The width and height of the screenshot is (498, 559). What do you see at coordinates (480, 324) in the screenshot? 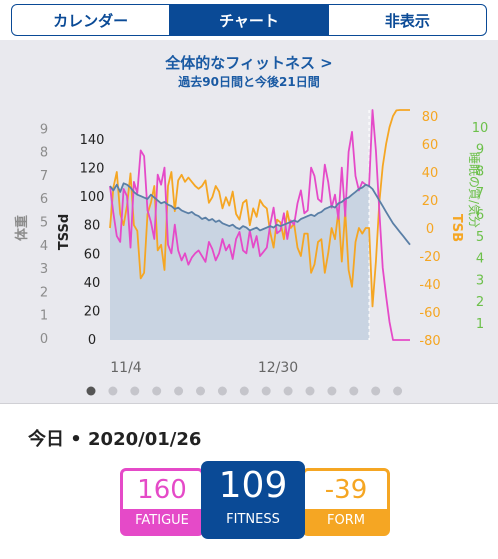
I see `rhythm-tick: 1` at bounding box center [480, 324].